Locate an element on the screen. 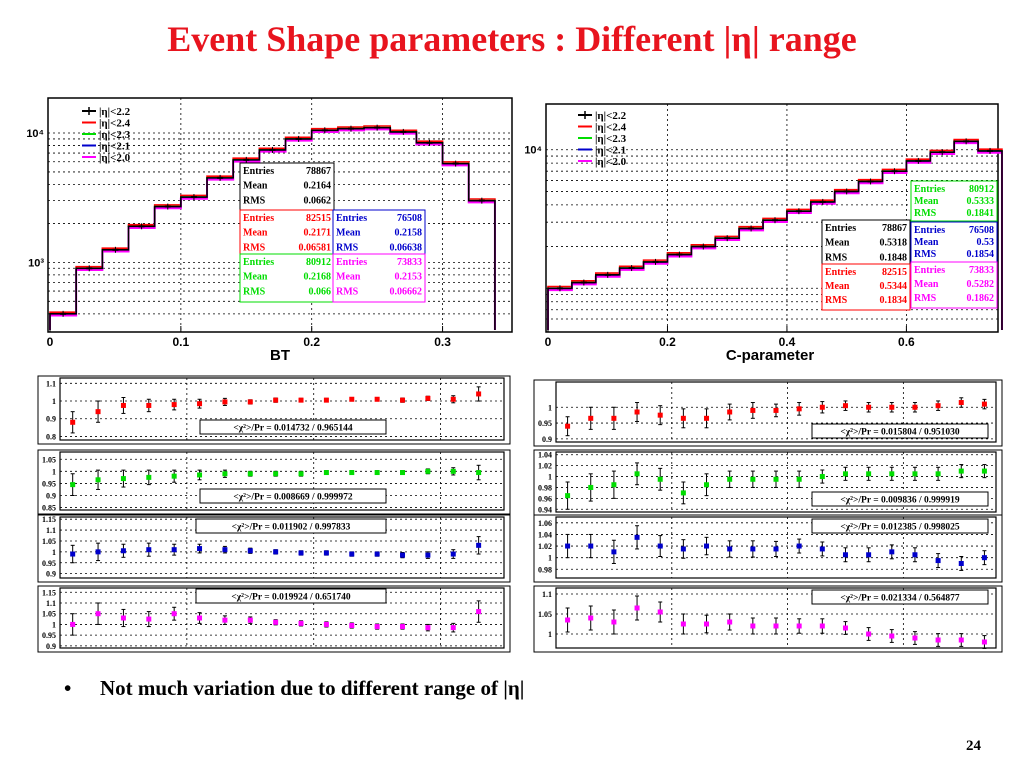 Image resolution: width=1024 pixels, height=768 pixels. bt_ratio_21-outer-frame is located at coordinates (274, 548).